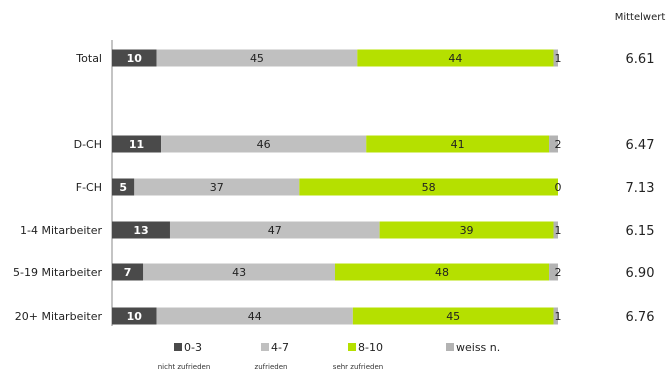 Image resolution: width=671 pixels, height=374 pixels. I want to click on bar-row-d-ch: D-CH 11 46 41 2 6.47, so click(364, 144).